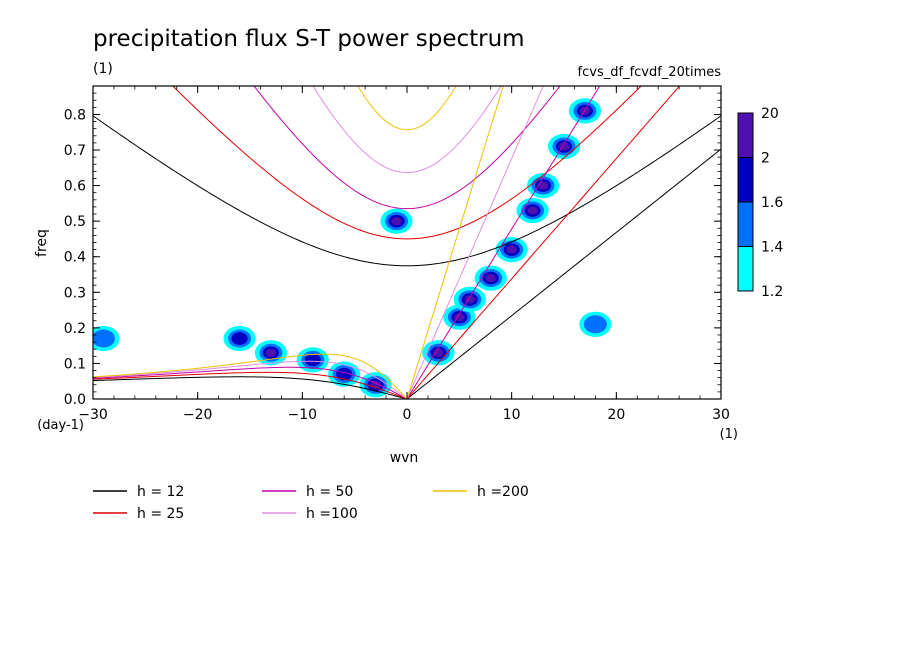 This screenshot has height=654, width=904. I want to click on y-tick-label-5: 0.5, so click(75, 222).